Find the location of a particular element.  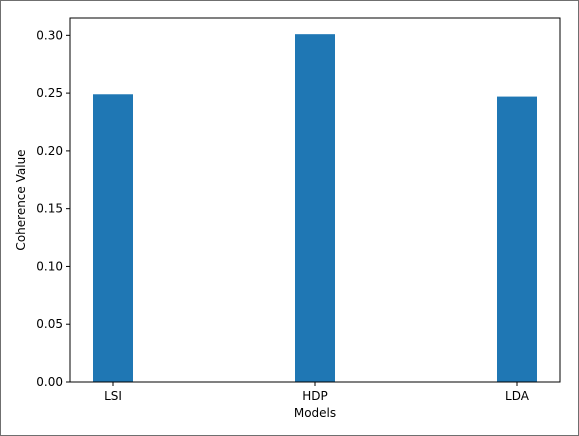

y-axis-ticks: 0.00 0.05 0.10 0.15 0.20 0.25 0.30 is located at coordinates (53, 208).